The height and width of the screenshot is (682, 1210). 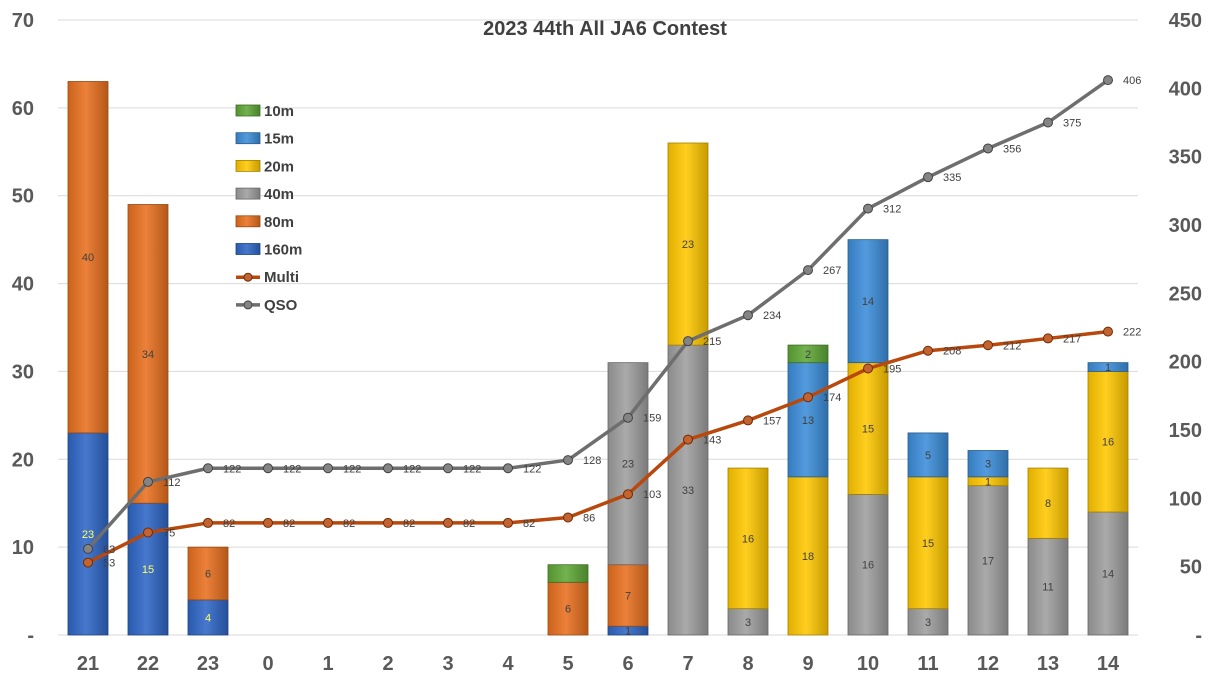 I want to click on category-label: 22, so click(x=148, y=664).